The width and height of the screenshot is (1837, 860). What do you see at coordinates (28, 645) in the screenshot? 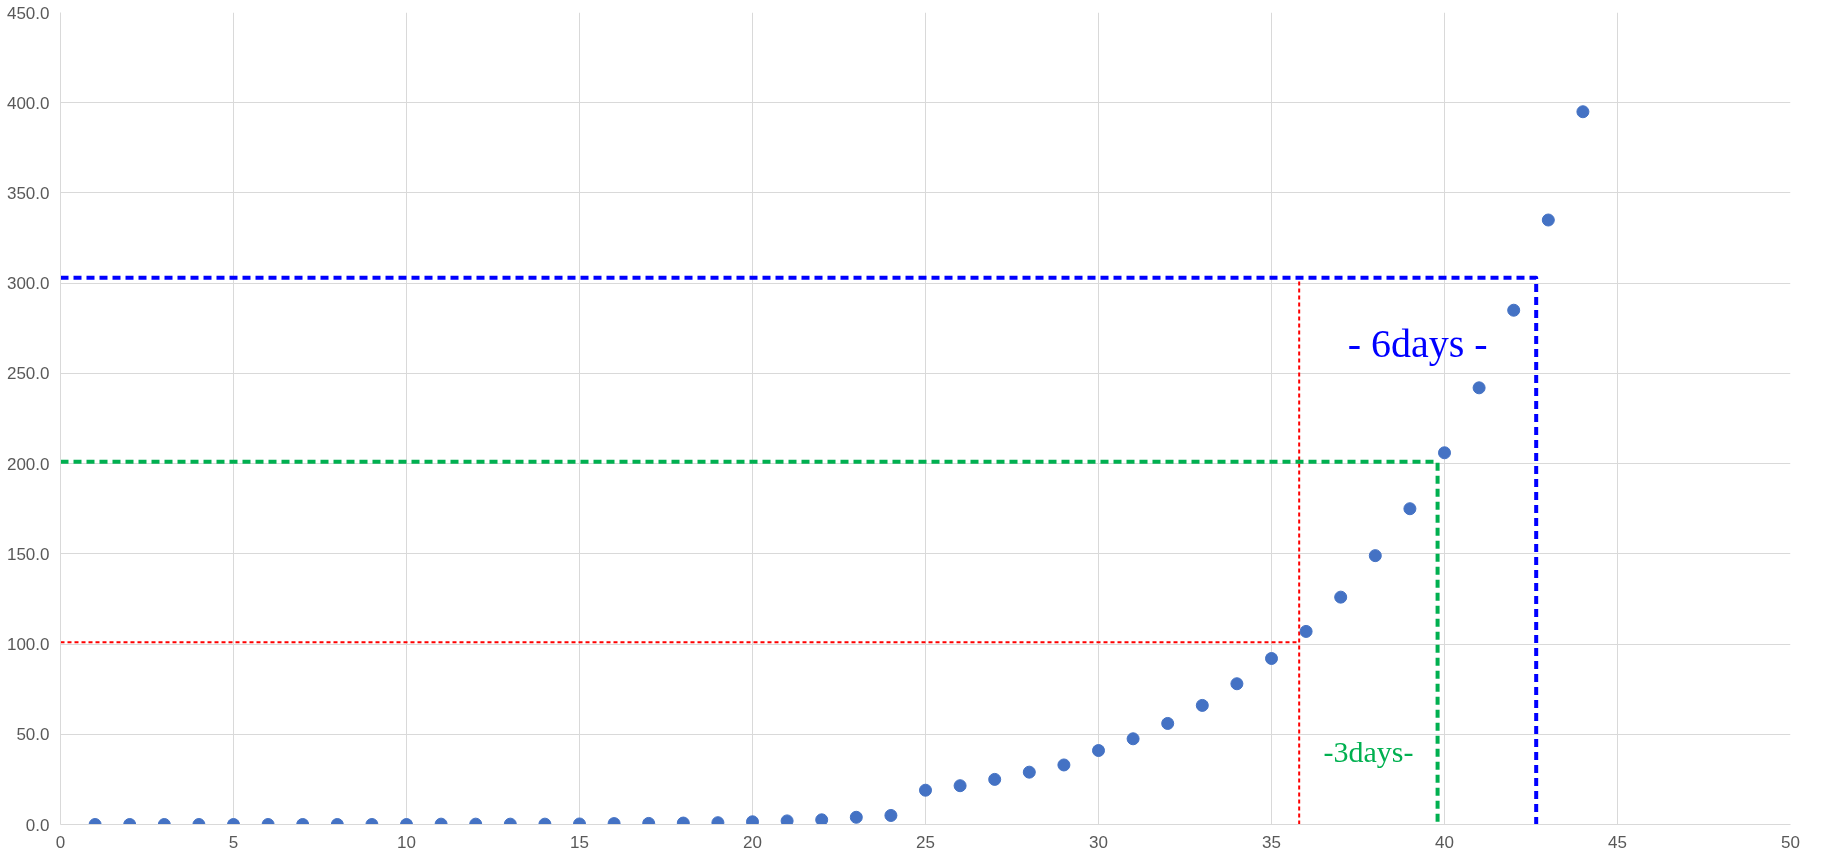
I see `y-tick-label: 100.0` at bounding box center [28, 645].